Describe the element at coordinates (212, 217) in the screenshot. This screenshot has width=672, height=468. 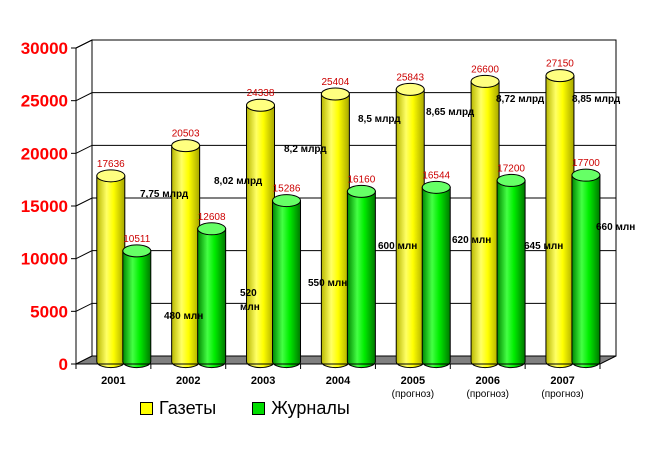
I see `value-label: 12608` at that location.